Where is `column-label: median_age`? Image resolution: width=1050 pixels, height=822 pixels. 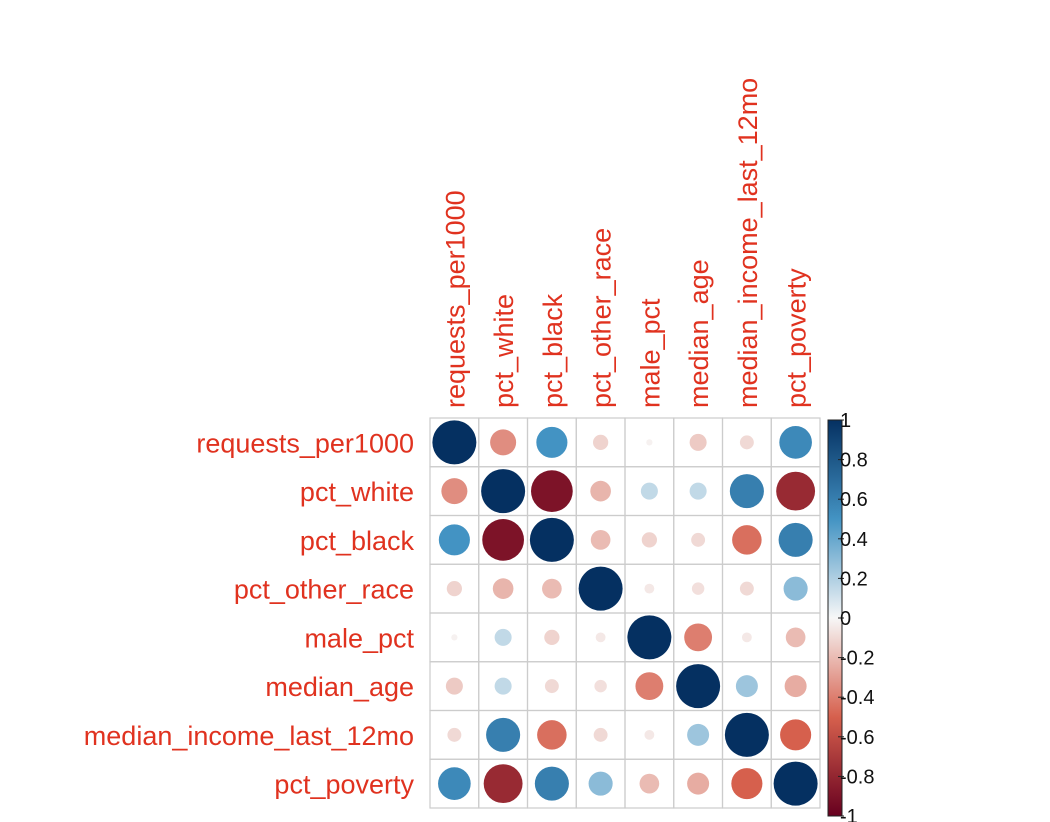
column-label: median_age is located at coordinates (699, 333).